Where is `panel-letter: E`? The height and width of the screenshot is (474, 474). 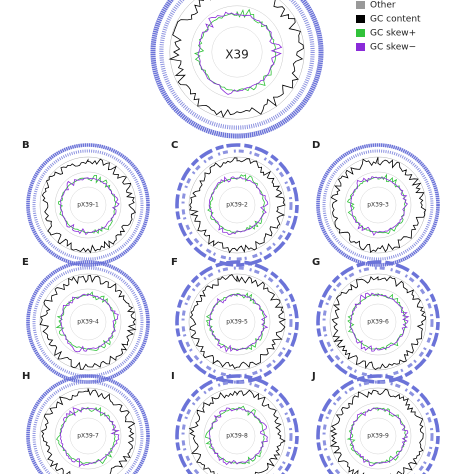
panel-letter: E is located at coordinates (25, 262).